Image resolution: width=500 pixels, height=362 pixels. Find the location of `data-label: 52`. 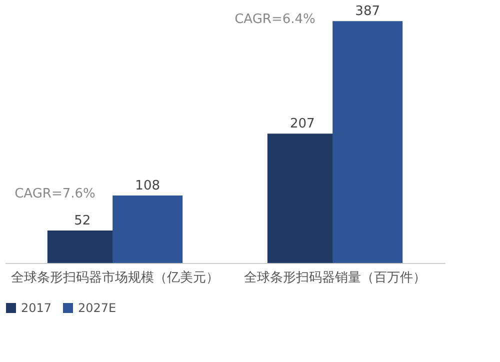

data-label: 52 is located at coordinates (82, 221).